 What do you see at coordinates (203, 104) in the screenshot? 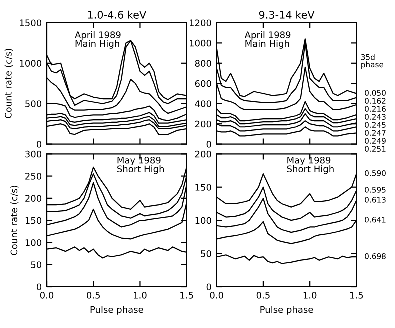
I see `y-tick-label: 400` at bounding box center [203, 104].